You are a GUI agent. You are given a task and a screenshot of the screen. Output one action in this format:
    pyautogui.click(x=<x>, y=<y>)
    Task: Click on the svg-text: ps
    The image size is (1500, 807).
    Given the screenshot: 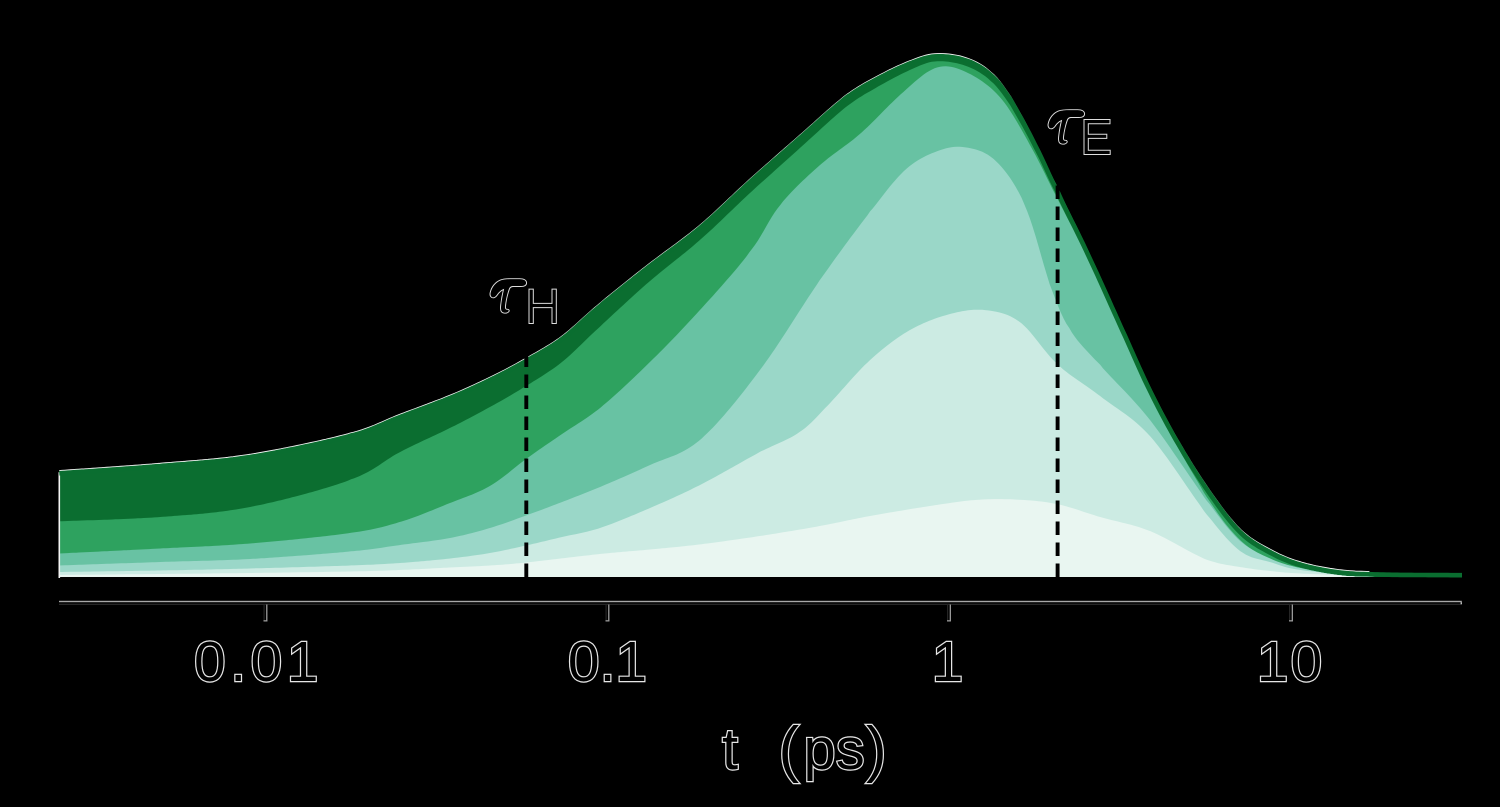 What is the action you would take?
    pyautogui.click(x=834, y=749)
    